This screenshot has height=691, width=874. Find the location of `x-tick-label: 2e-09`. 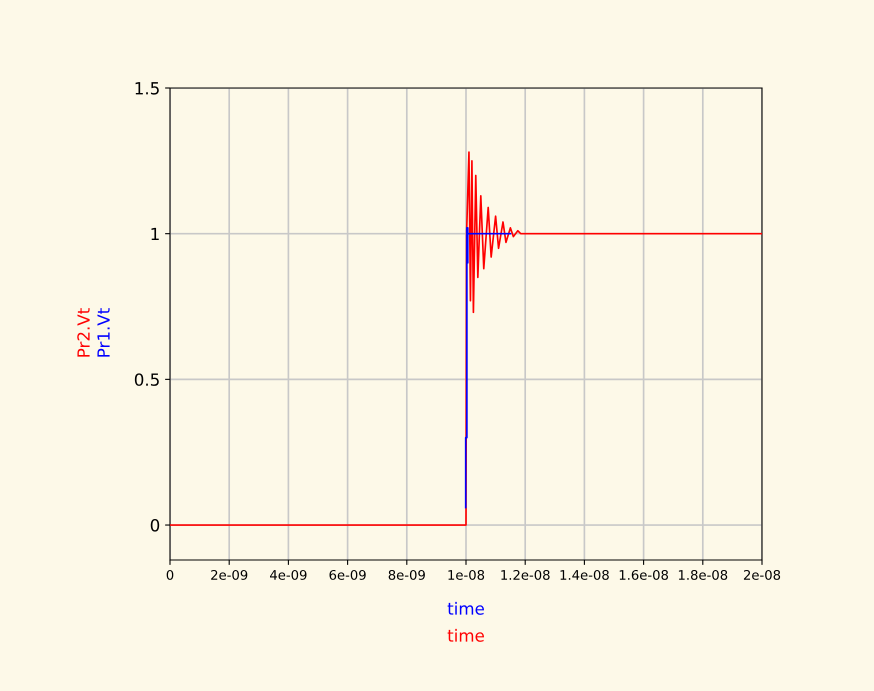

x-tick-label: 2e-09 is located at coordinates (229, 575).